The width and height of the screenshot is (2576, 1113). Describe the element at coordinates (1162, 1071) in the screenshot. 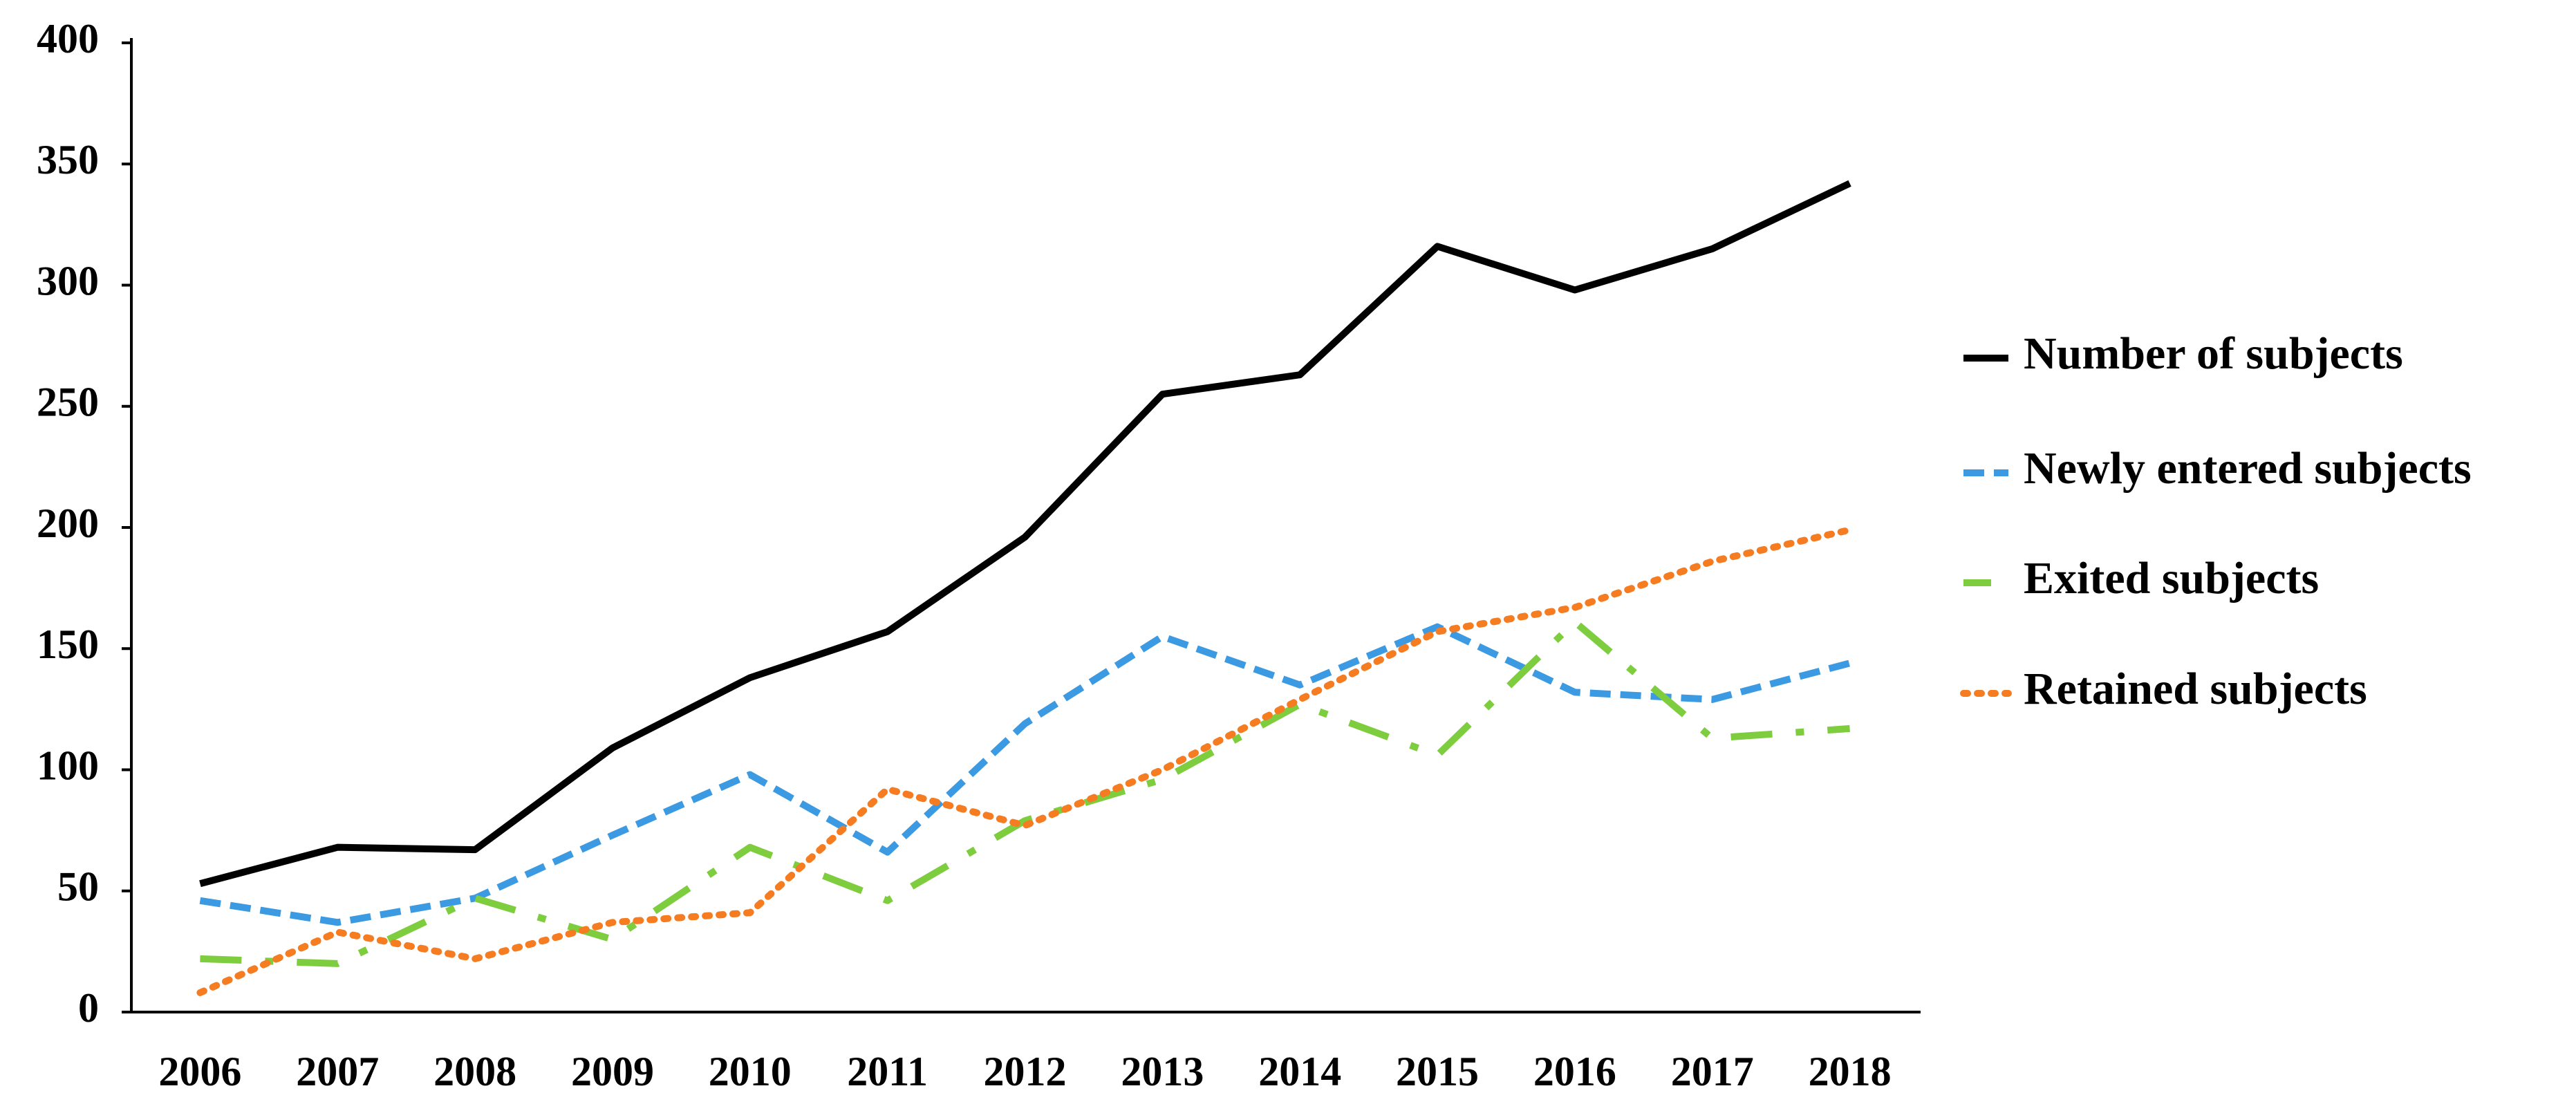

I see `x-tick-label: 2013` at that location.